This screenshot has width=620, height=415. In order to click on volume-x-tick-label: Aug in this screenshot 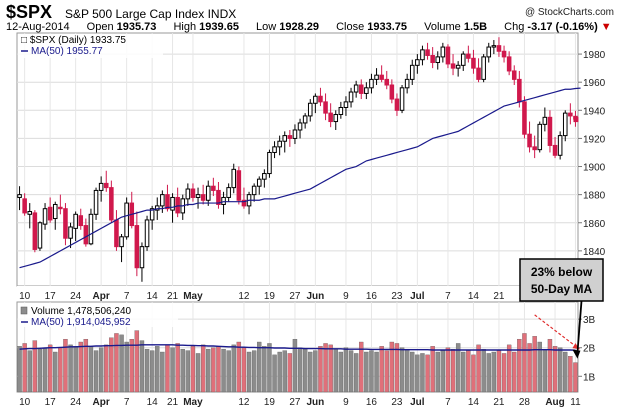, I will do `click(554, 402)`.